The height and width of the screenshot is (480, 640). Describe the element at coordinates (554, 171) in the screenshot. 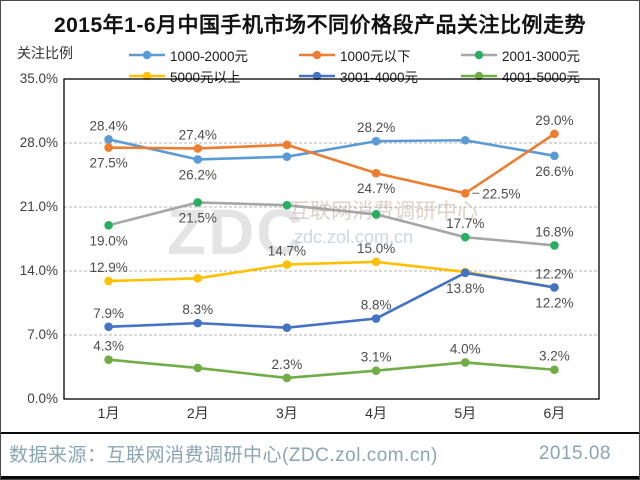

I see `data-label: 26.6%` at that location.